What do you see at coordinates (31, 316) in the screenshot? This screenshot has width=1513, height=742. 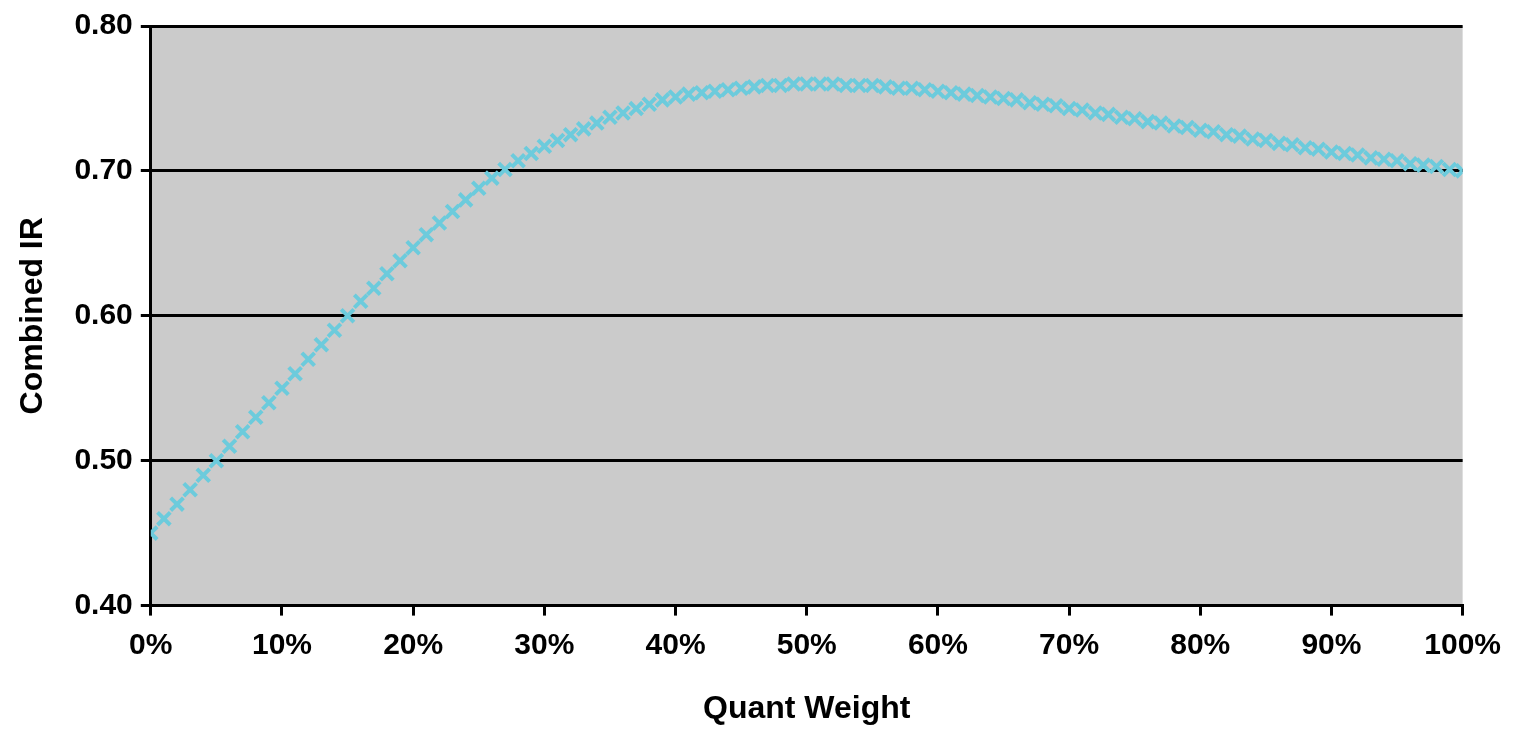 I see `y-axis-title: Combined IR` at bounding box center [31, 316].